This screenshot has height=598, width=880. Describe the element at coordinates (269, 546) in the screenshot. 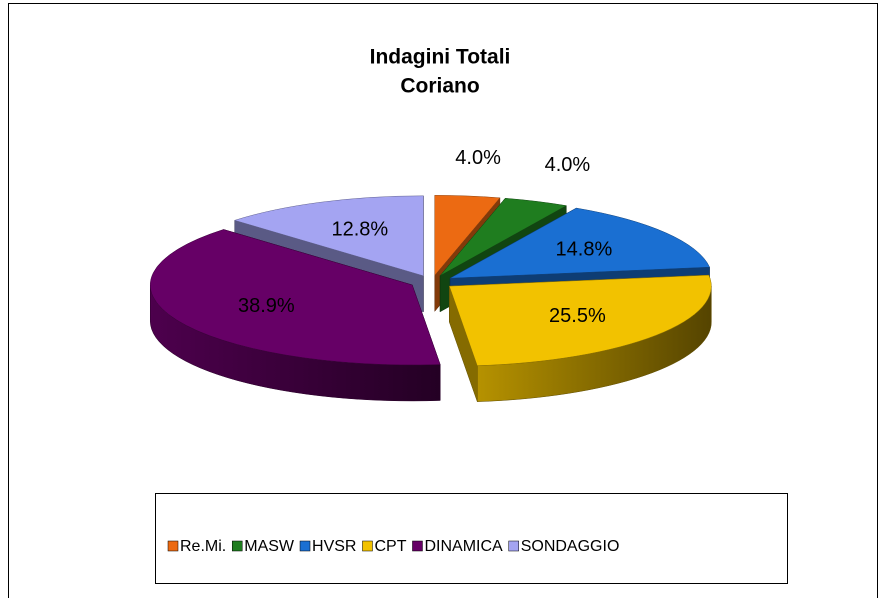

I see `legend-label: MASW` at that location.